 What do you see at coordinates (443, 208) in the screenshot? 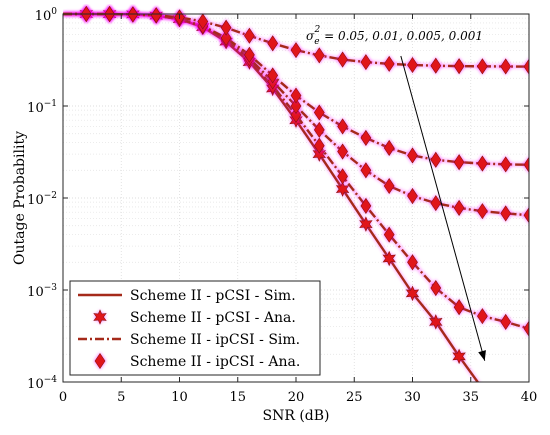
I see `arrow-shaft` at bounding box center [443, 208].